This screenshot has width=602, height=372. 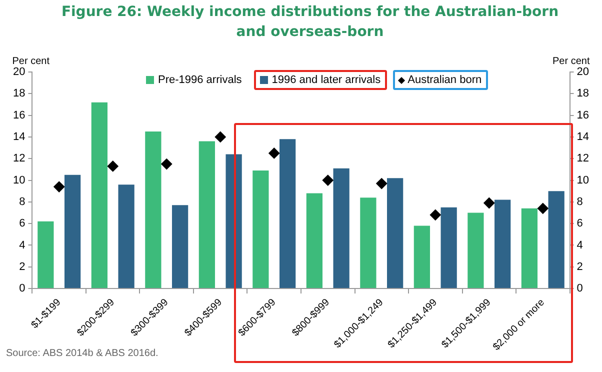 I want to click on y-tick-label: 0, so click(x=22, y=288).